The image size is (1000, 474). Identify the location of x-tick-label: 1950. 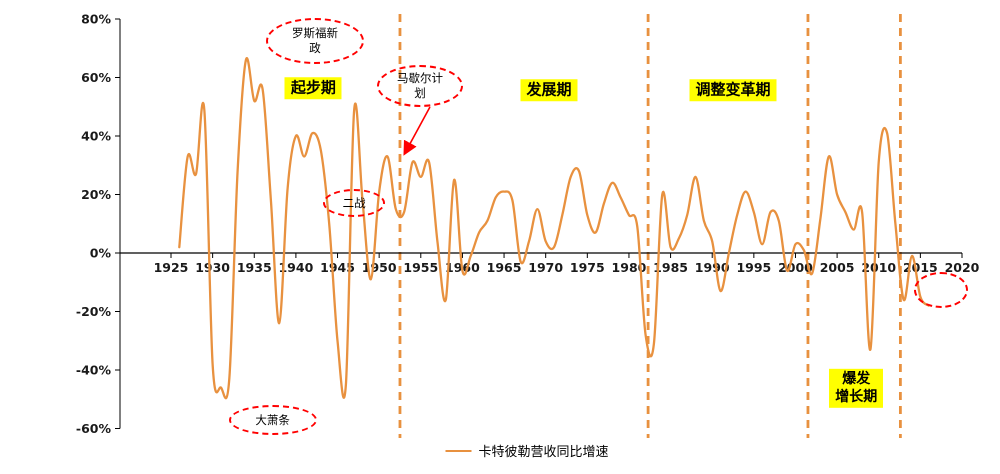
(379, 267).